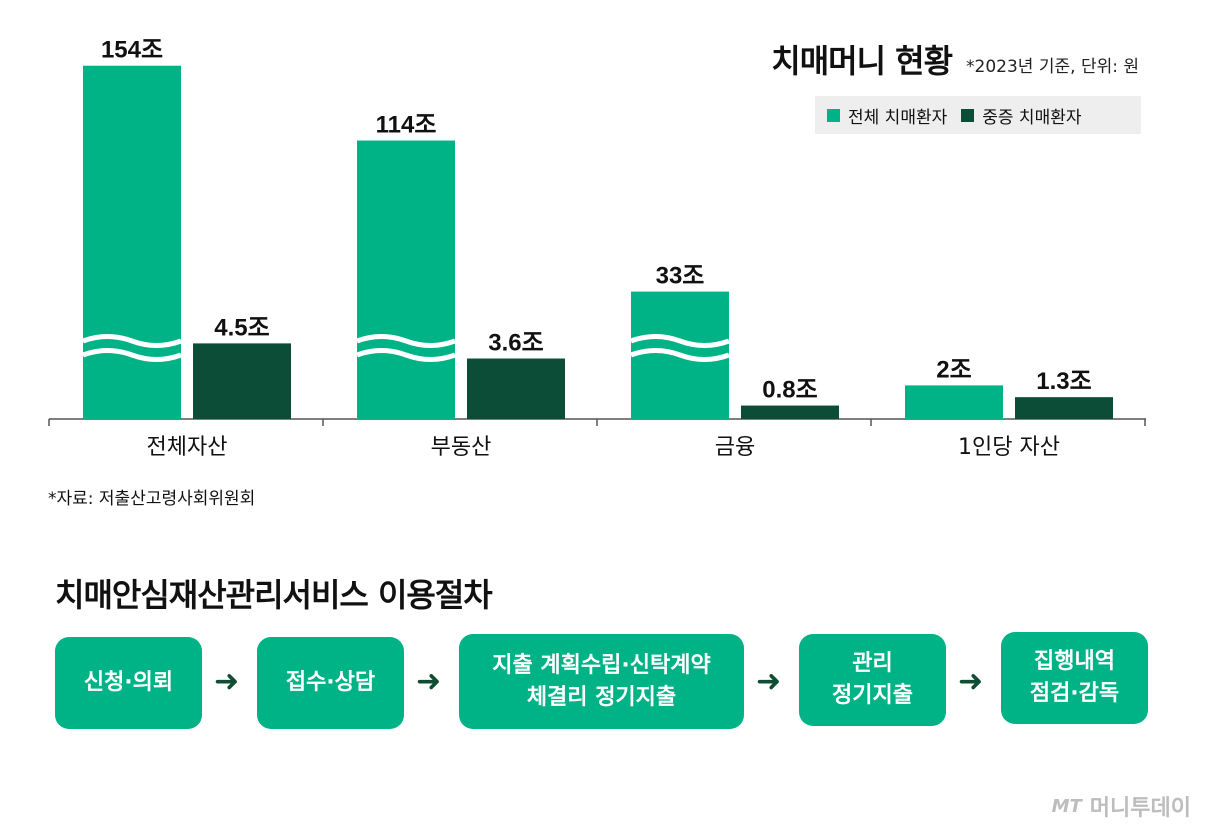  I want to click on process-title: 치매안심재산관리서비스 이용절차, so click(274, 595).